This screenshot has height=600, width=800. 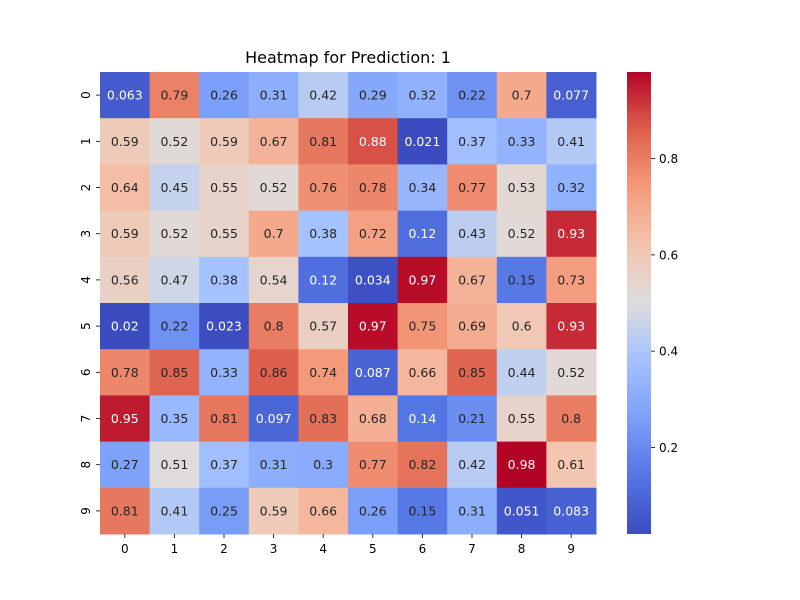 What do you see at coordinates (89, 303) in the screenshot?
I see `y-axis: 0 1 2 3 4 5 6 7 8 9` at bounding box center [89, 303].